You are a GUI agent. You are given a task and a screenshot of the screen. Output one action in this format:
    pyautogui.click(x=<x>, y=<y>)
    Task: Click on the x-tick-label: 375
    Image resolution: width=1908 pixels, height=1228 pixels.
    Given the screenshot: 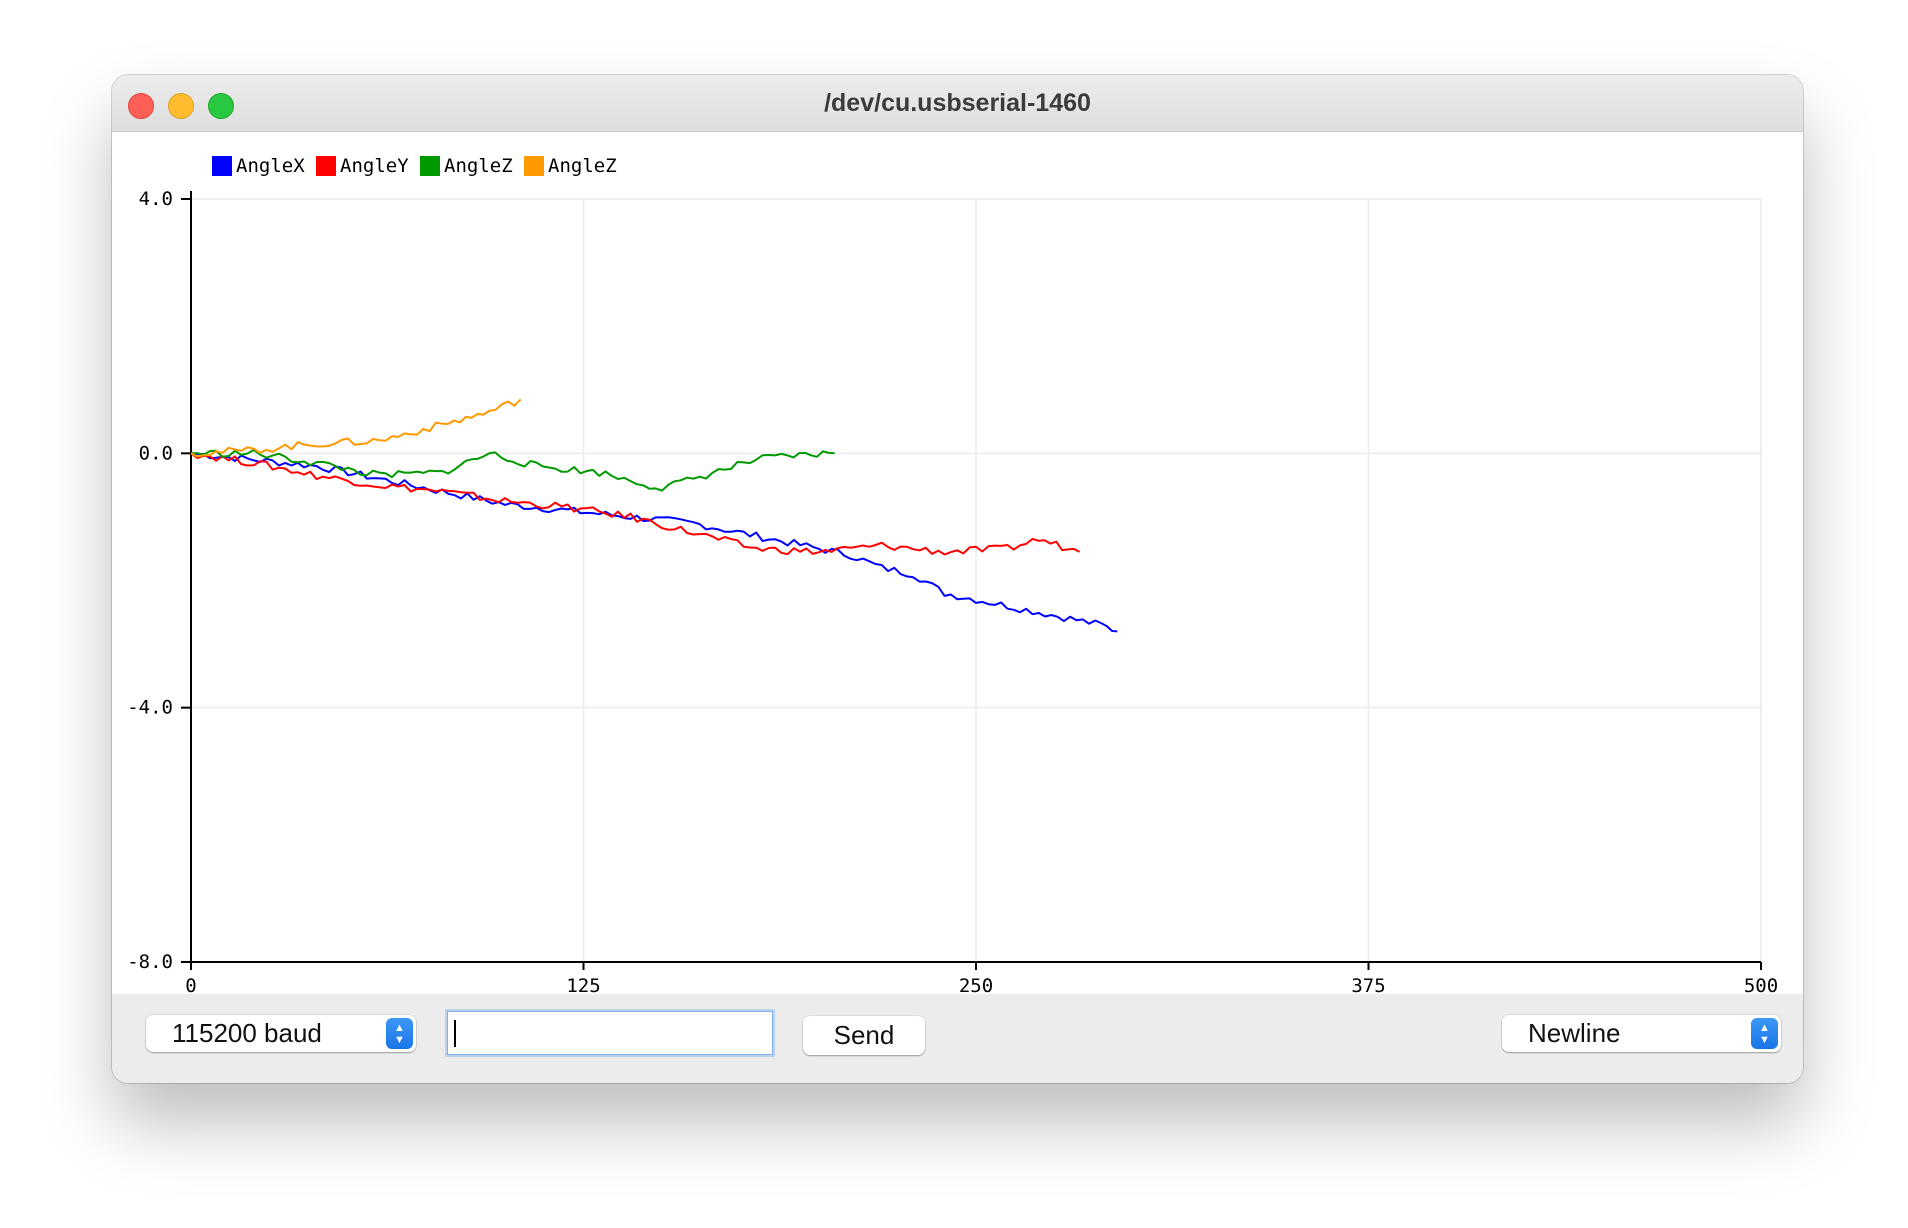 What is the action you would take?
    pyautogui.click(x=1368, y=984)
    